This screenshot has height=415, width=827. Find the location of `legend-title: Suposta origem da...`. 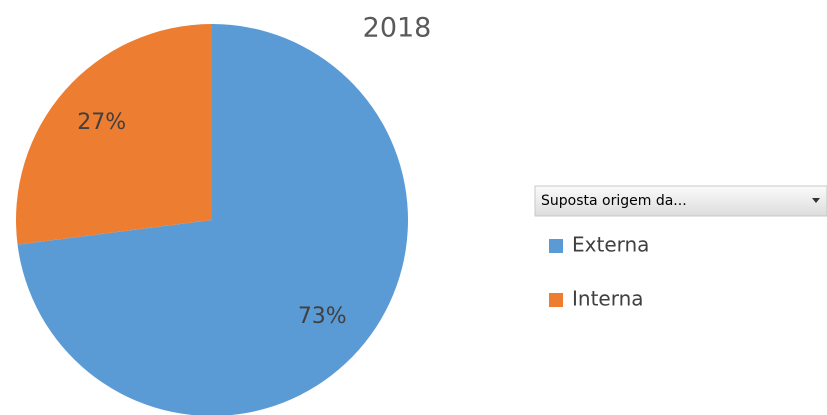

legend-title: Suposta origem da... is located at coordinates (614, 201).